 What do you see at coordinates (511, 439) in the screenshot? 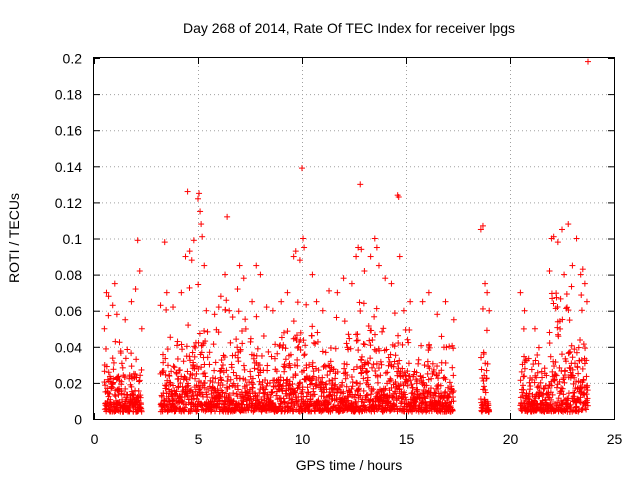
I see `x-tick-label: 20` at bounding box center [511, 439].